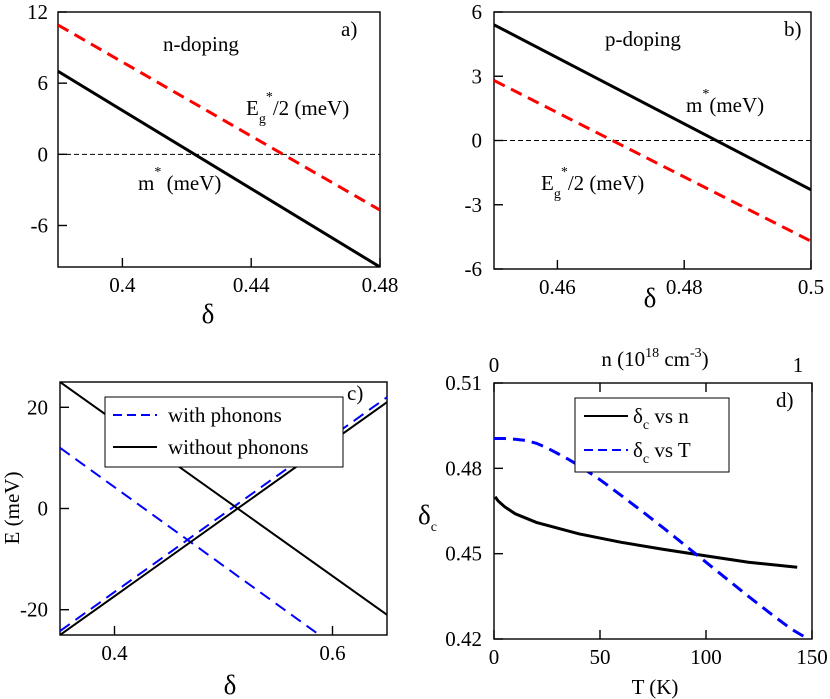  I want to click on panel-d-top-xlabel-main: n (10, so click(623, 359).